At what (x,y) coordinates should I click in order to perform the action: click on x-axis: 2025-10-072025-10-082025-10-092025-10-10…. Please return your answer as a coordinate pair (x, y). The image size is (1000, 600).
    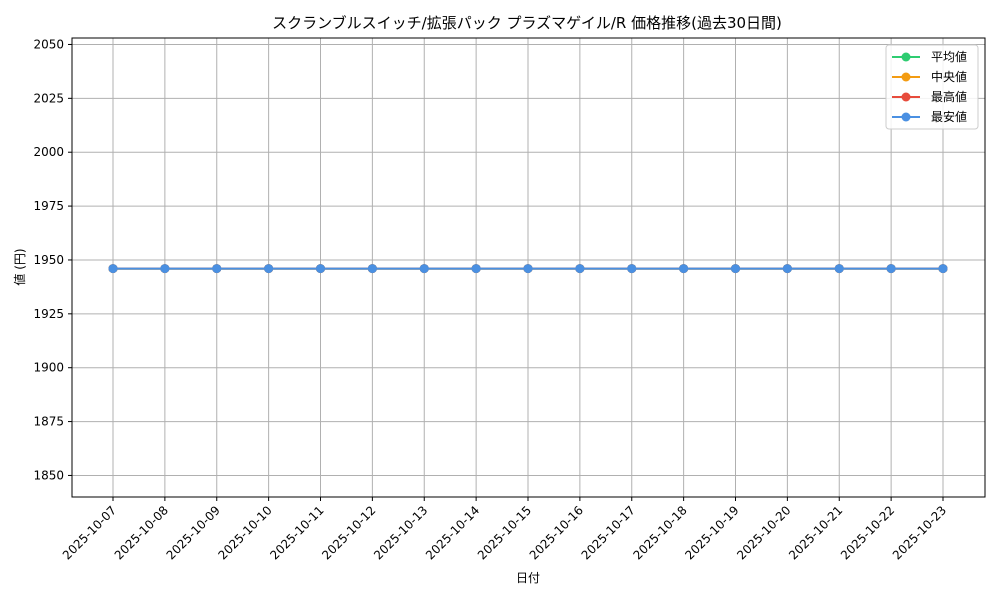
    Looking at the image, I should click on (504, 529).